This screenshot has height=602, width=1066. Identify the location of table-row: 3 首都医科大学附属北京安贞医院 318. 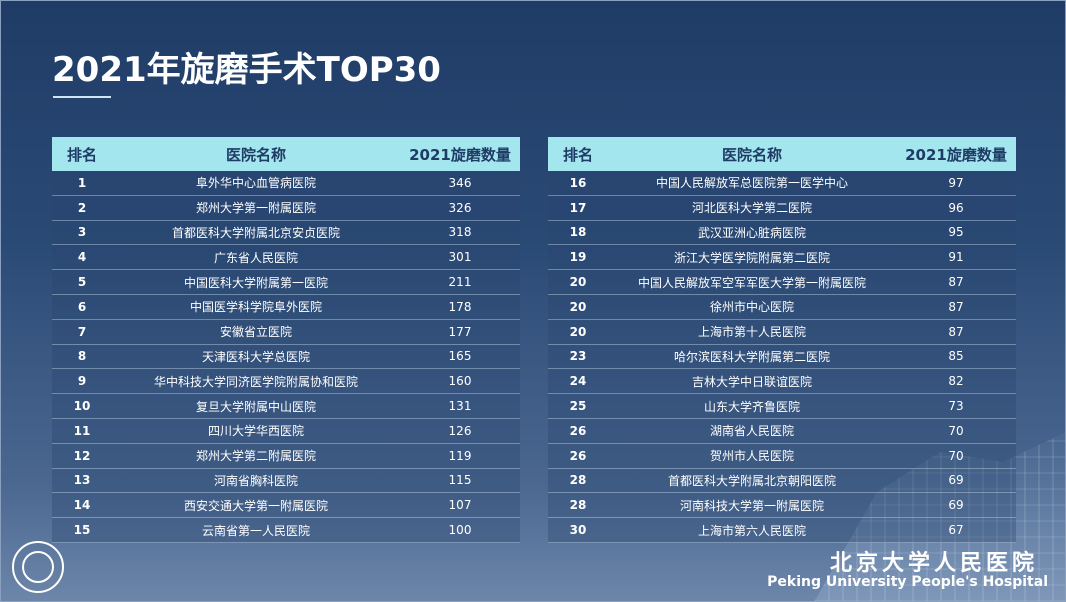
(286, 233).